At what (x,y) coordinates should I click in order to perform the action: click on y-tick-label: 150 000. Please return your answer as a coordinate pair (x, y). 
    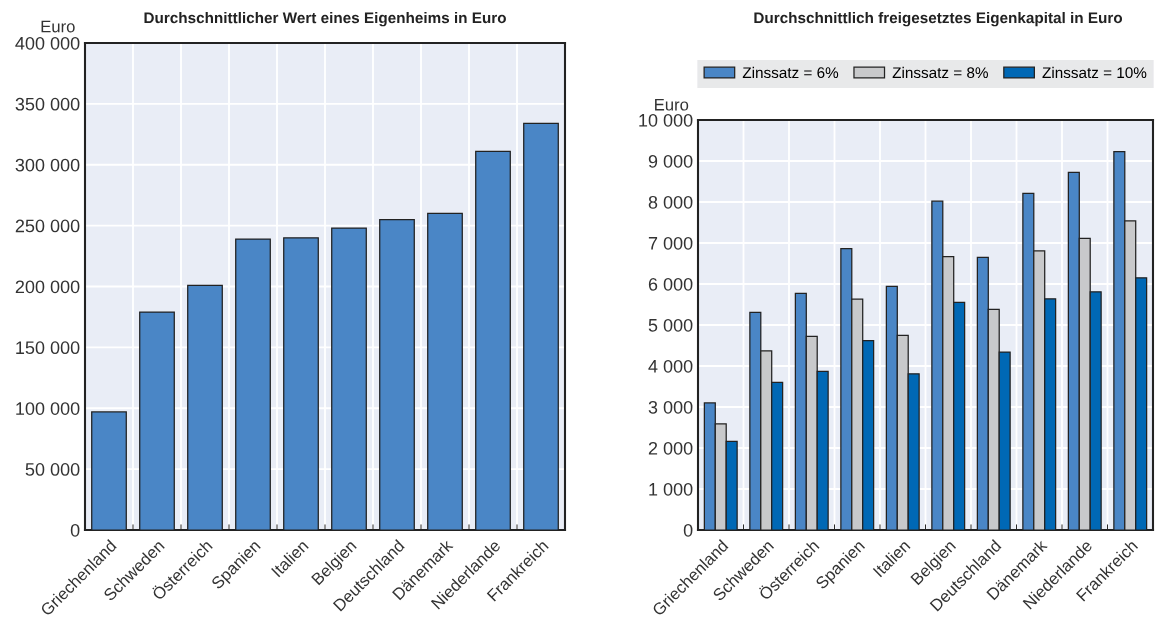
    Looking at the image, I should click on (48, 348).